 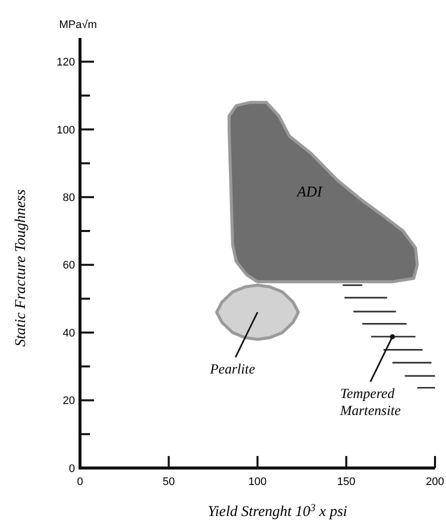 What do you see at coordinates (78, 25) in the screenshot?
I see `text: MPa√m` at bounding box center [78, 25].